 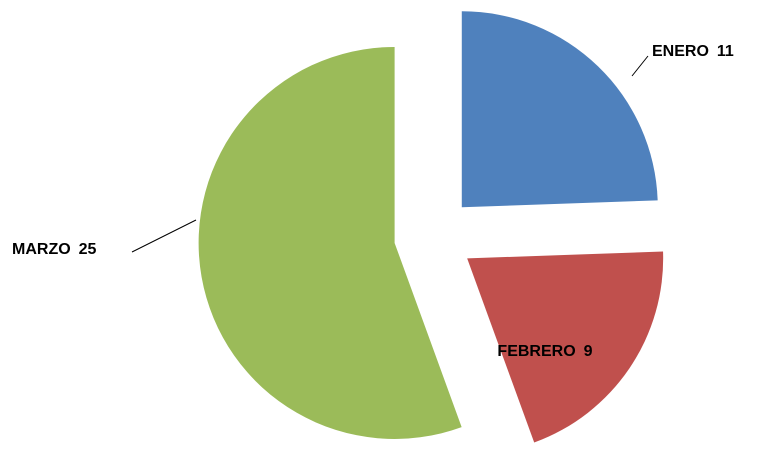 I want to click on label-value: 9, so click(x=588, y=351).